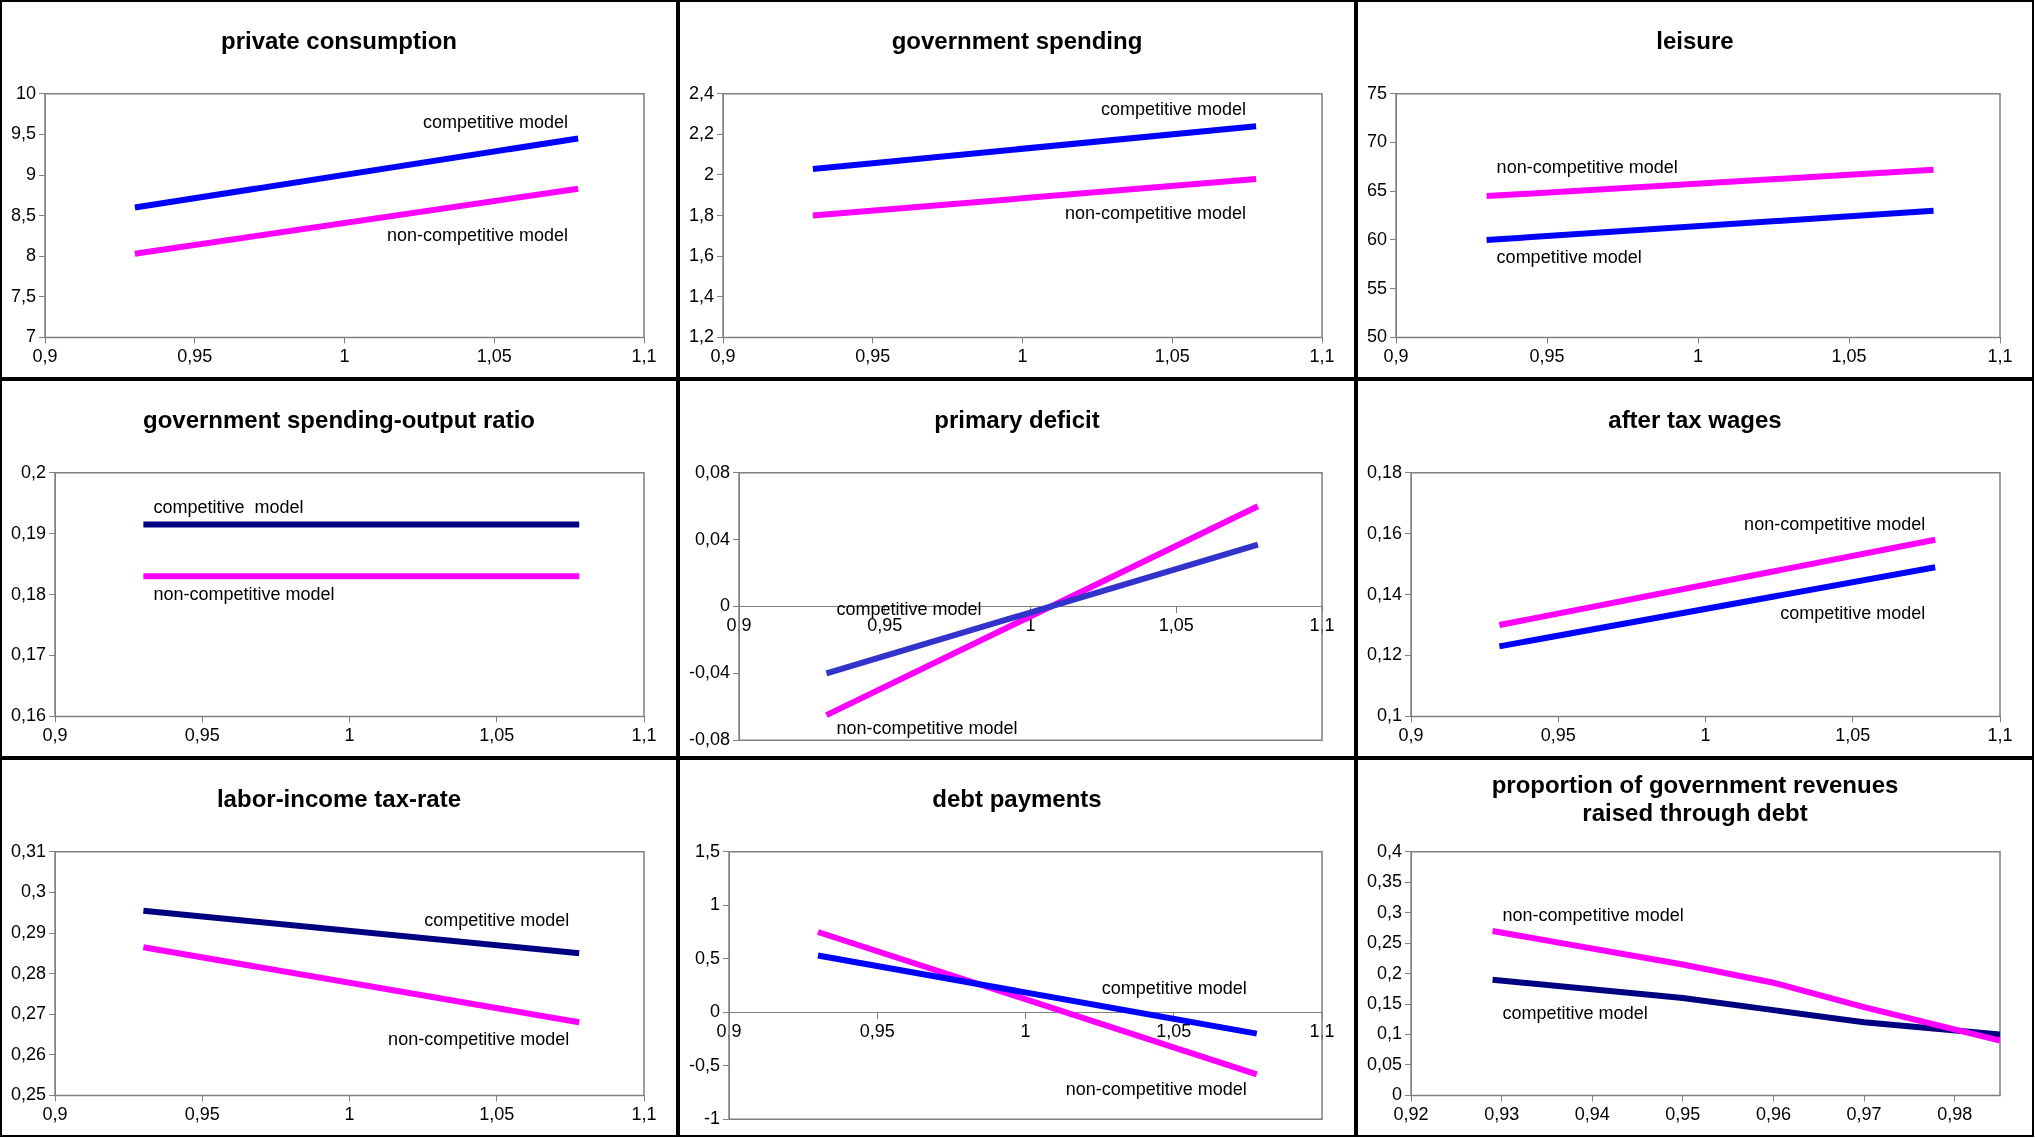 The image size is (2035, 1138). Describe the element at coordinates (1377, 287) in the screenshot. I see `y-tick-label: 55` at that location.